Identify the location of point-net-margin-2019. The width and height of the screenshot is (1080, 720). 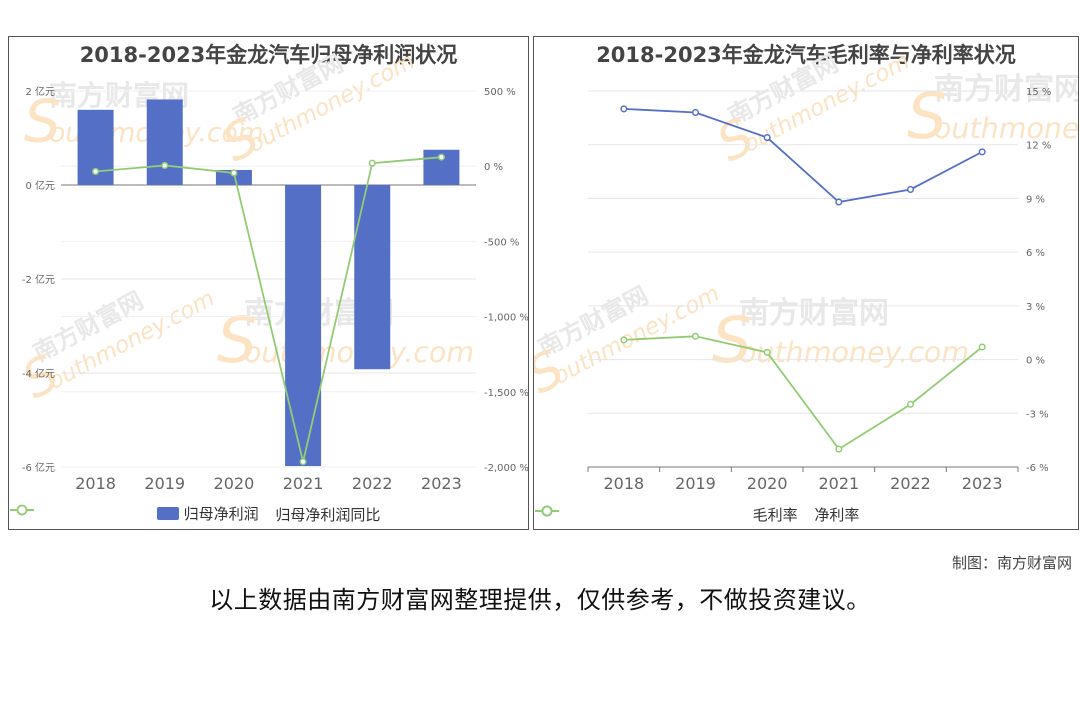
(695, 336).